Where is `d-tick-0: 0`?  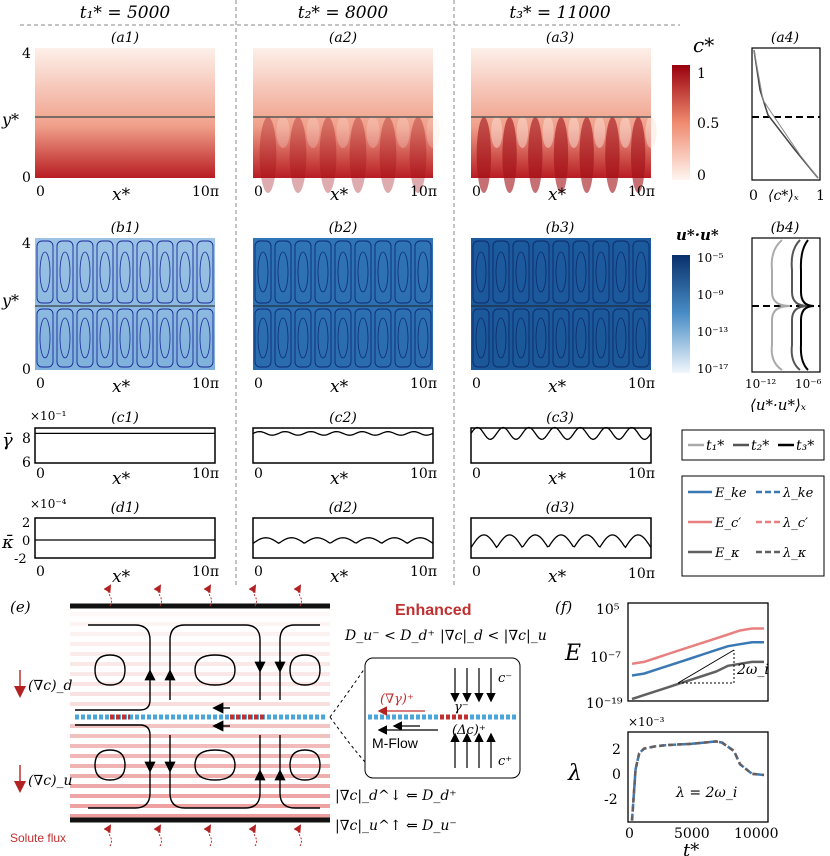
d-tick-0: 0 is located at coordinates (26, 541).